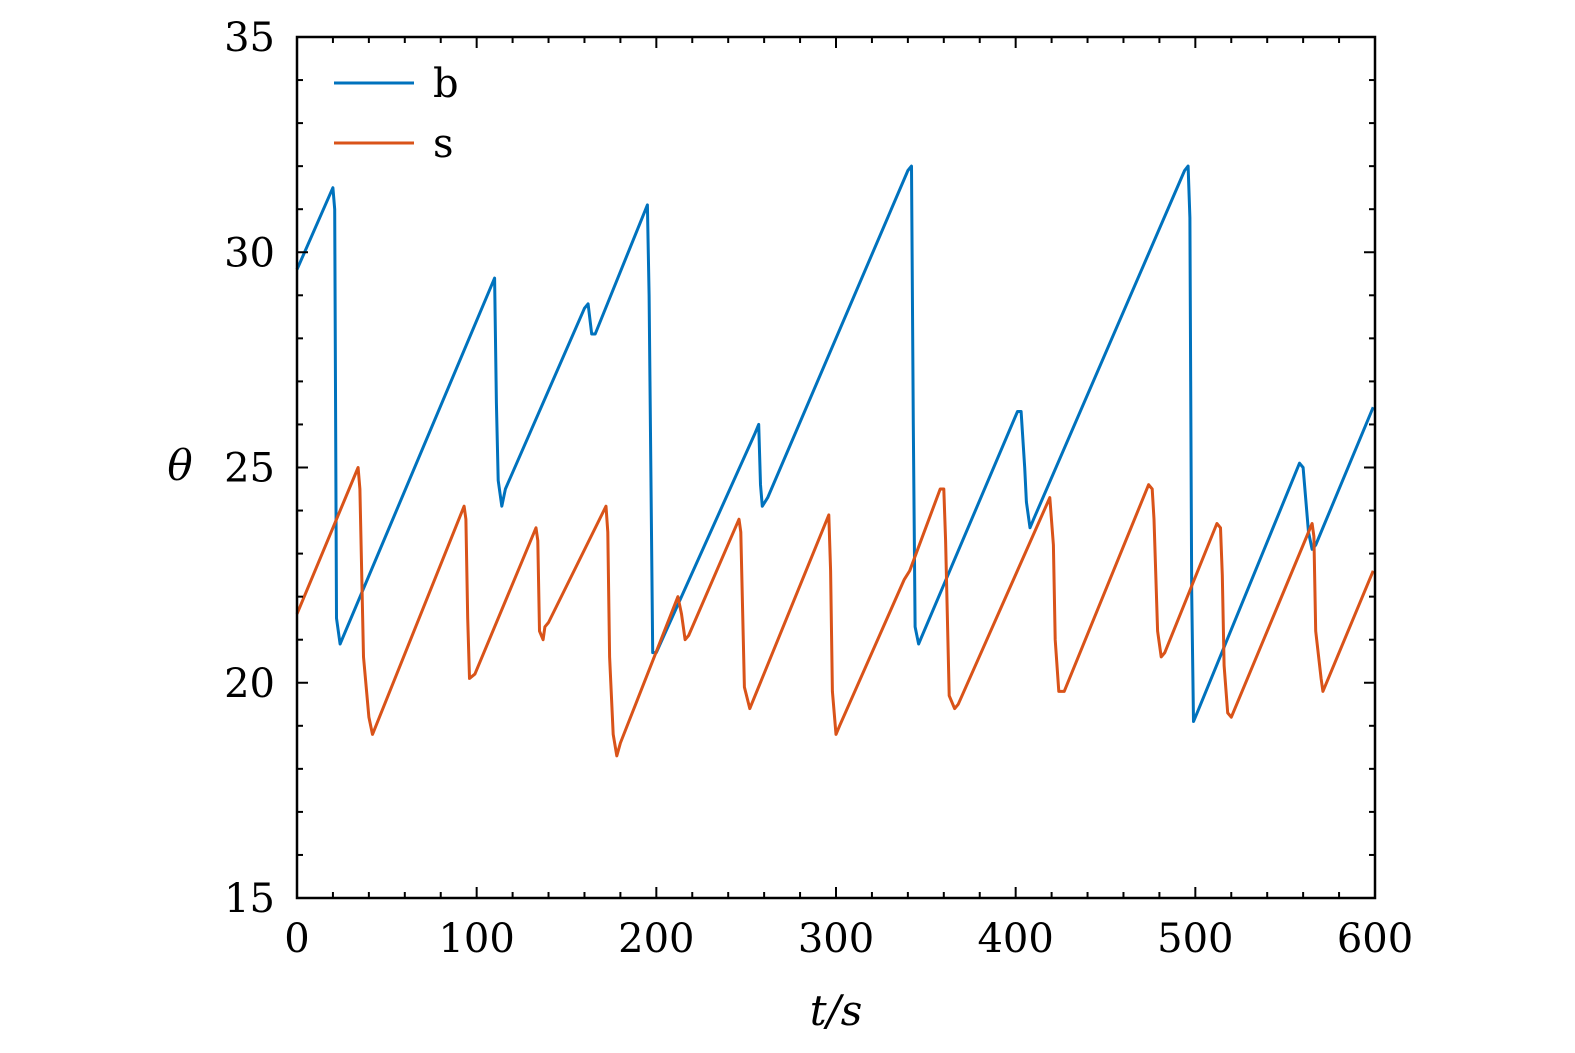 The image size is (1575, 1053). What do you see at coordinates (1195, 939) in the screenshot?
I see `x-tick-label: 500` at bounding box center [1195, 939].